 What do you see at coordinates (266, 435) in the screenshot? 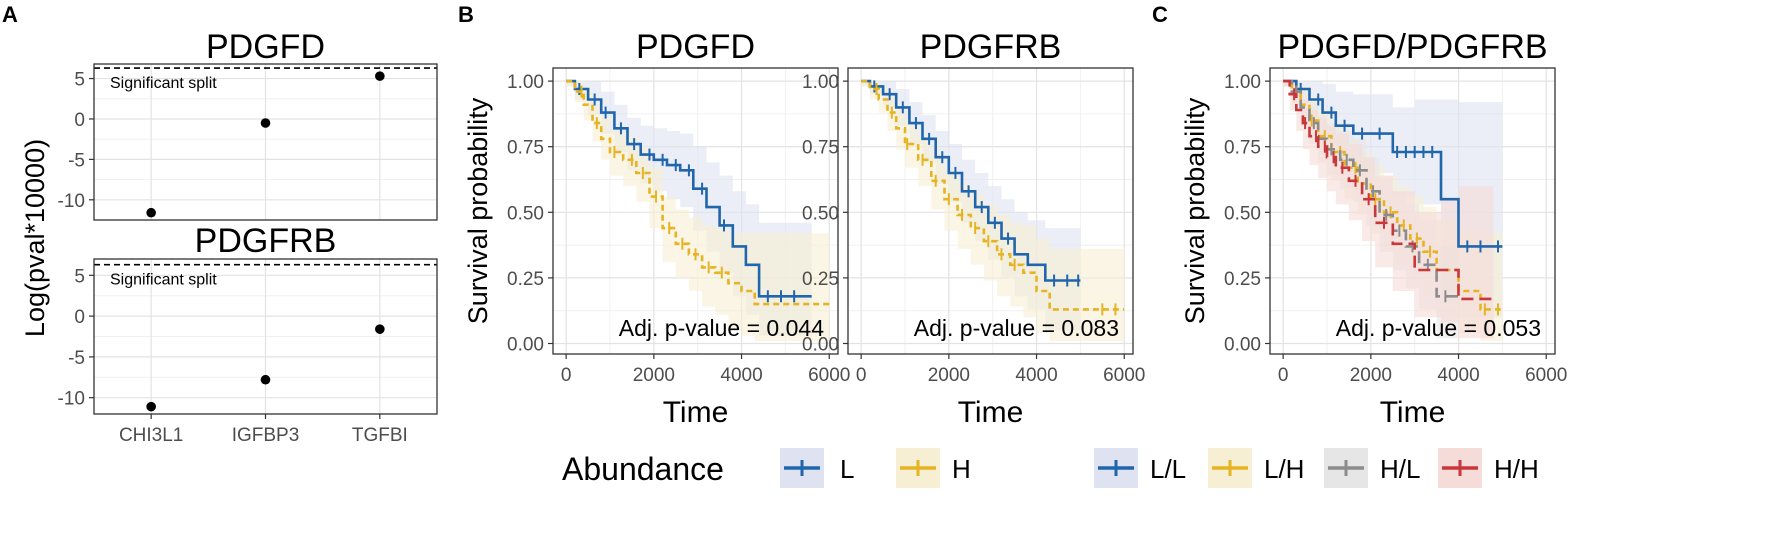
I see `x-tick-label: IGFBP3` at bounding box center [266, 435].